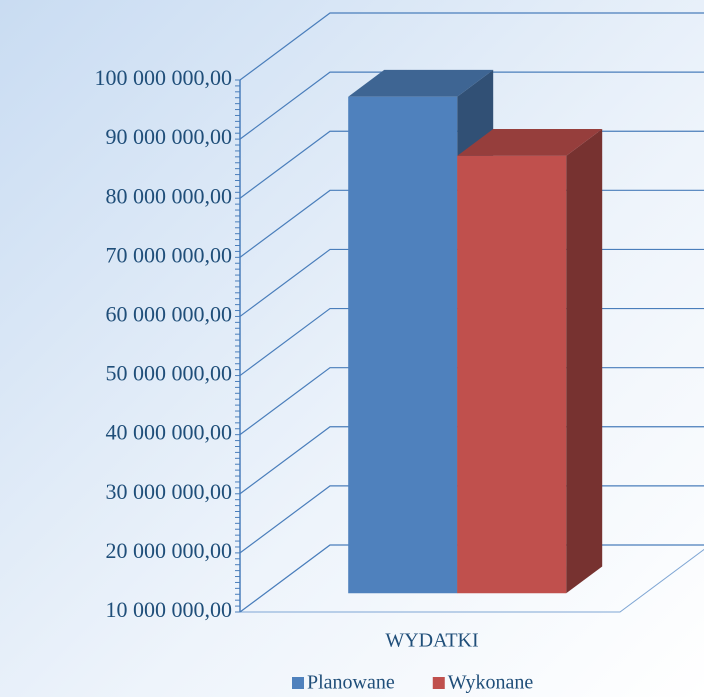 This screenshot has width=704, height=697. What do you see at coordinates (491, 683) in the screenshot?
I see `legend-label: Wykonane` at bounding box center [491, 683].